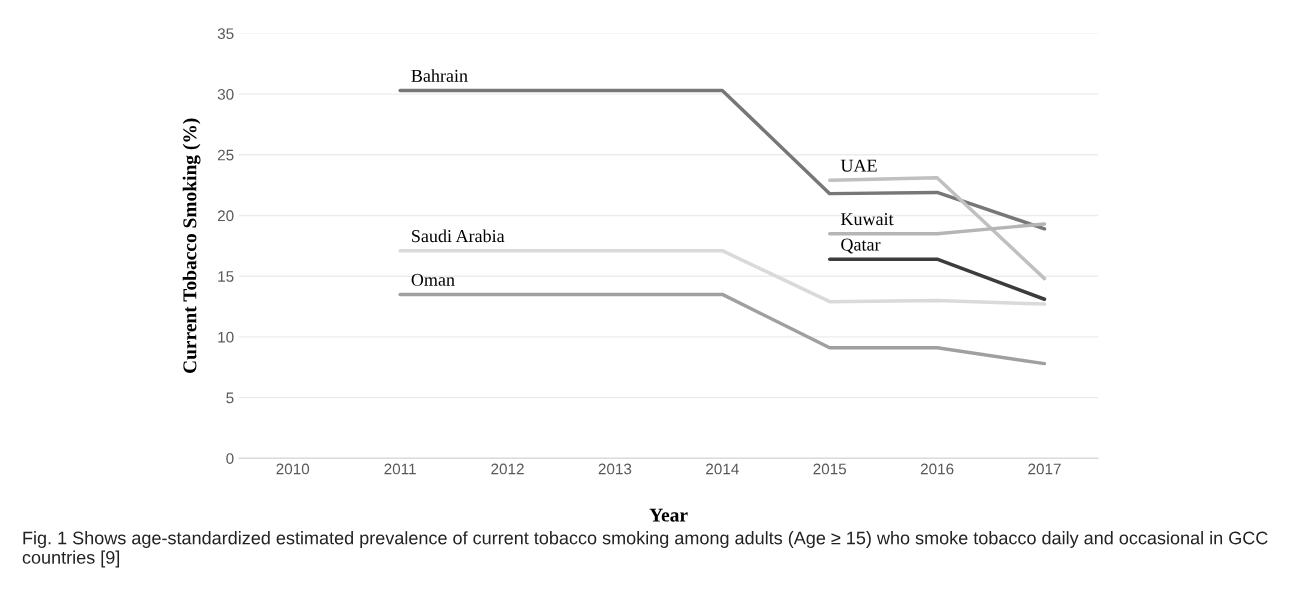 Image resolution: width=1292 pixels, height=607 pixels. Describe the element at coordinates (858, 165) in the screenshot. I see `series-label: UAE` at that location.